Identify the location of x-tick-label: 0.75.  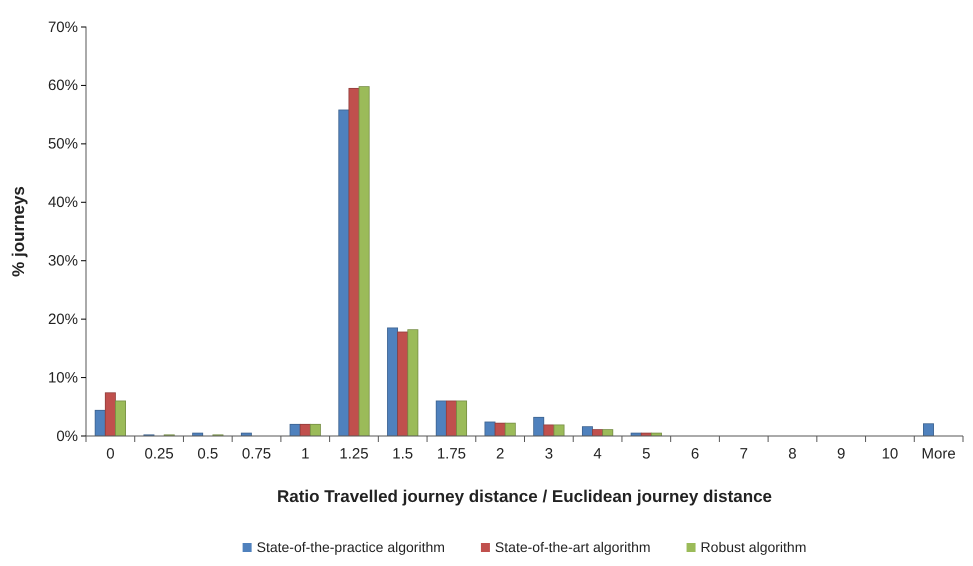
(257, 454).